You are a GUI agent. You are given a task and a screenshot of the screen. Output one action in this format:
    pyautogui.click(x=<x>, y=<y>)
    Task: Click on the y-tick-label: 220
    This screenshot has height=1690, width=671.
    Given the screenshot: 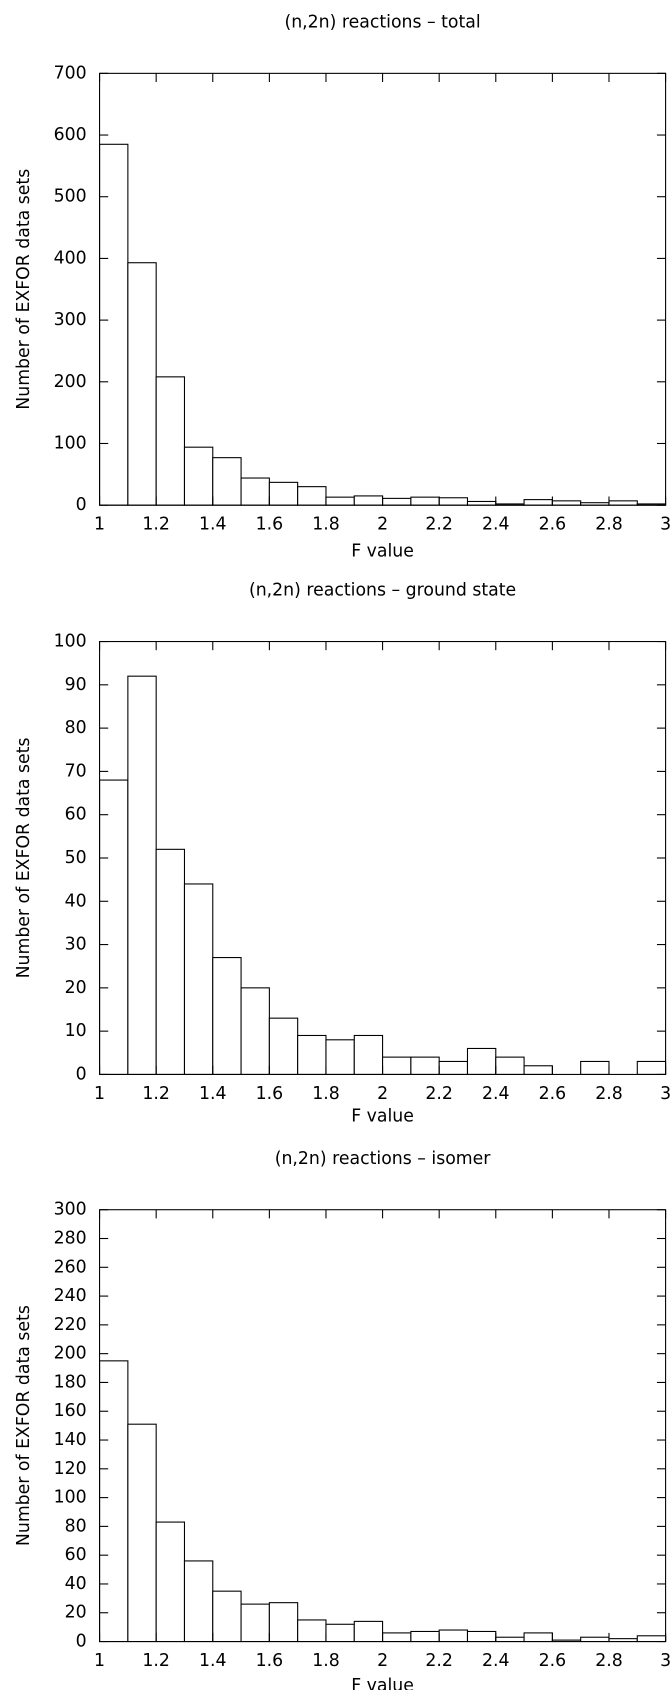 What is the action you would take?
    pyautogui.click(x=70, y=1325)
    